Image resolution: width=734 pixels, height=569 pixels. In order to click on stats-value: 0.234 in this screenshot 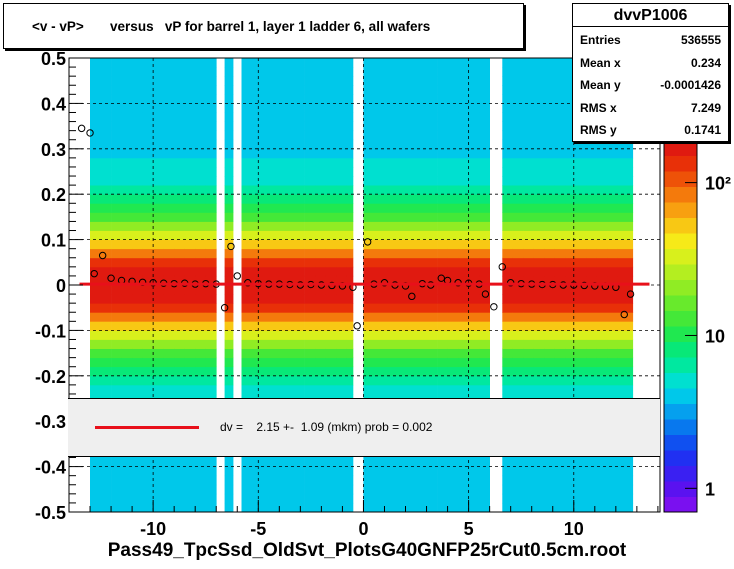, I will do `click(705, 63)`.